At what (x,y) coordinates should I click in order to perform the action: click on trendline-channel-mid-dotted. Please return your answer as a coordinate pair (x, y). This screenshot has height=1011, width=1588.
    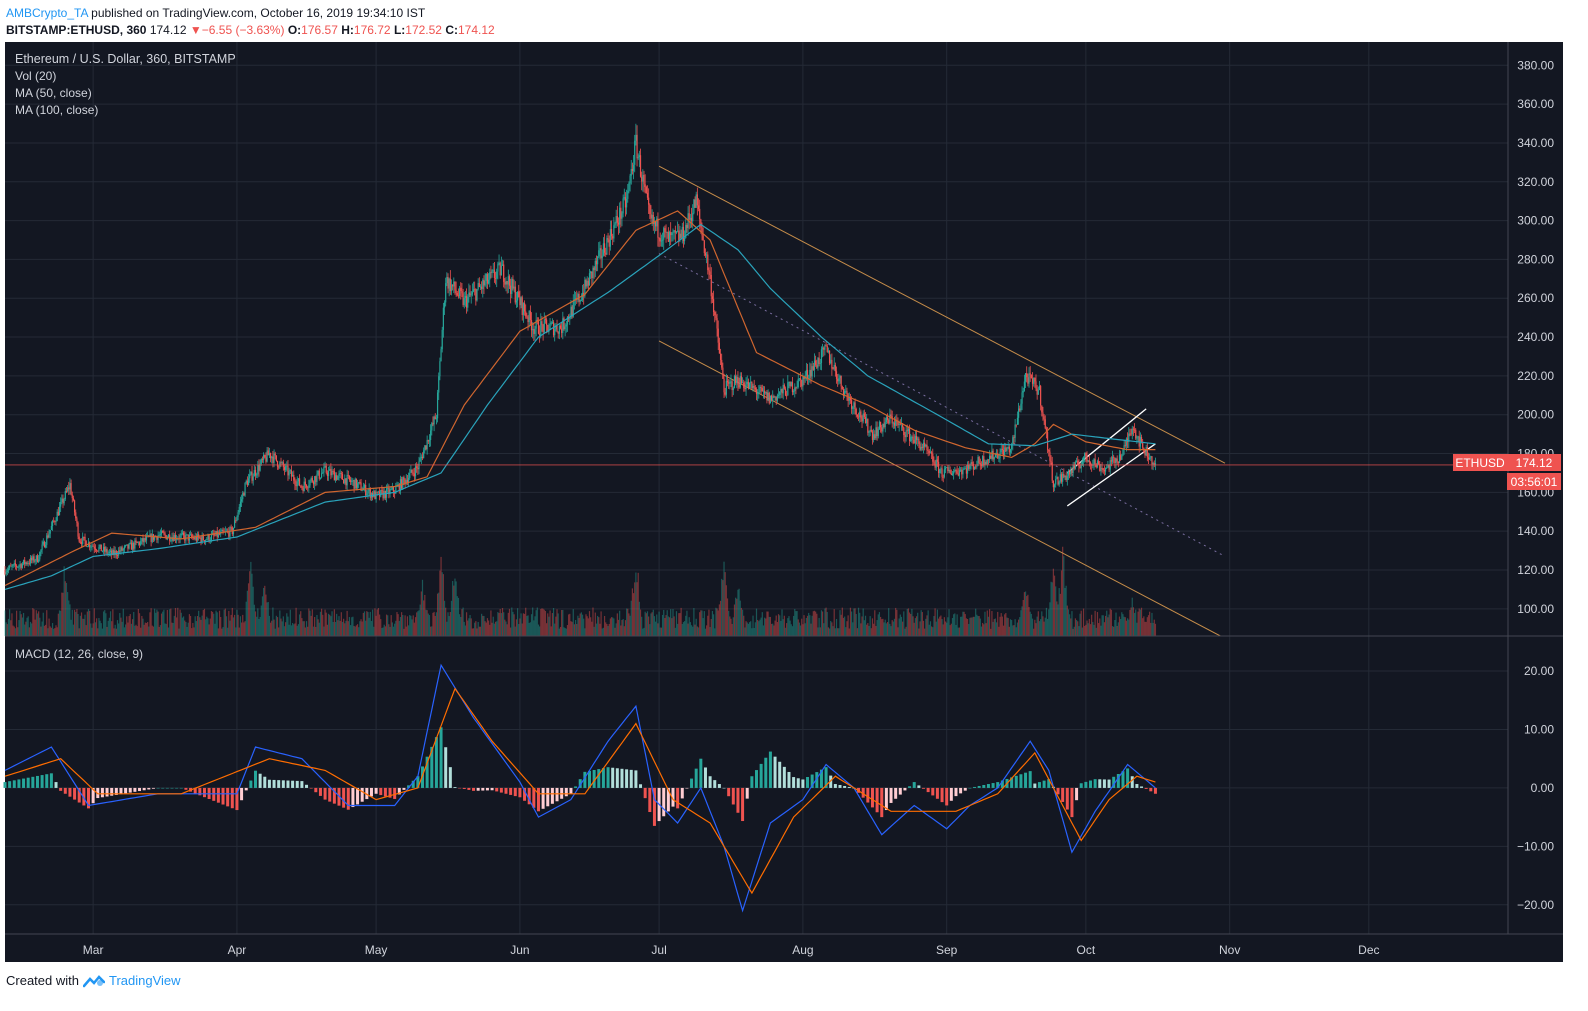
    Looking at the image, I should click on (942, 405).